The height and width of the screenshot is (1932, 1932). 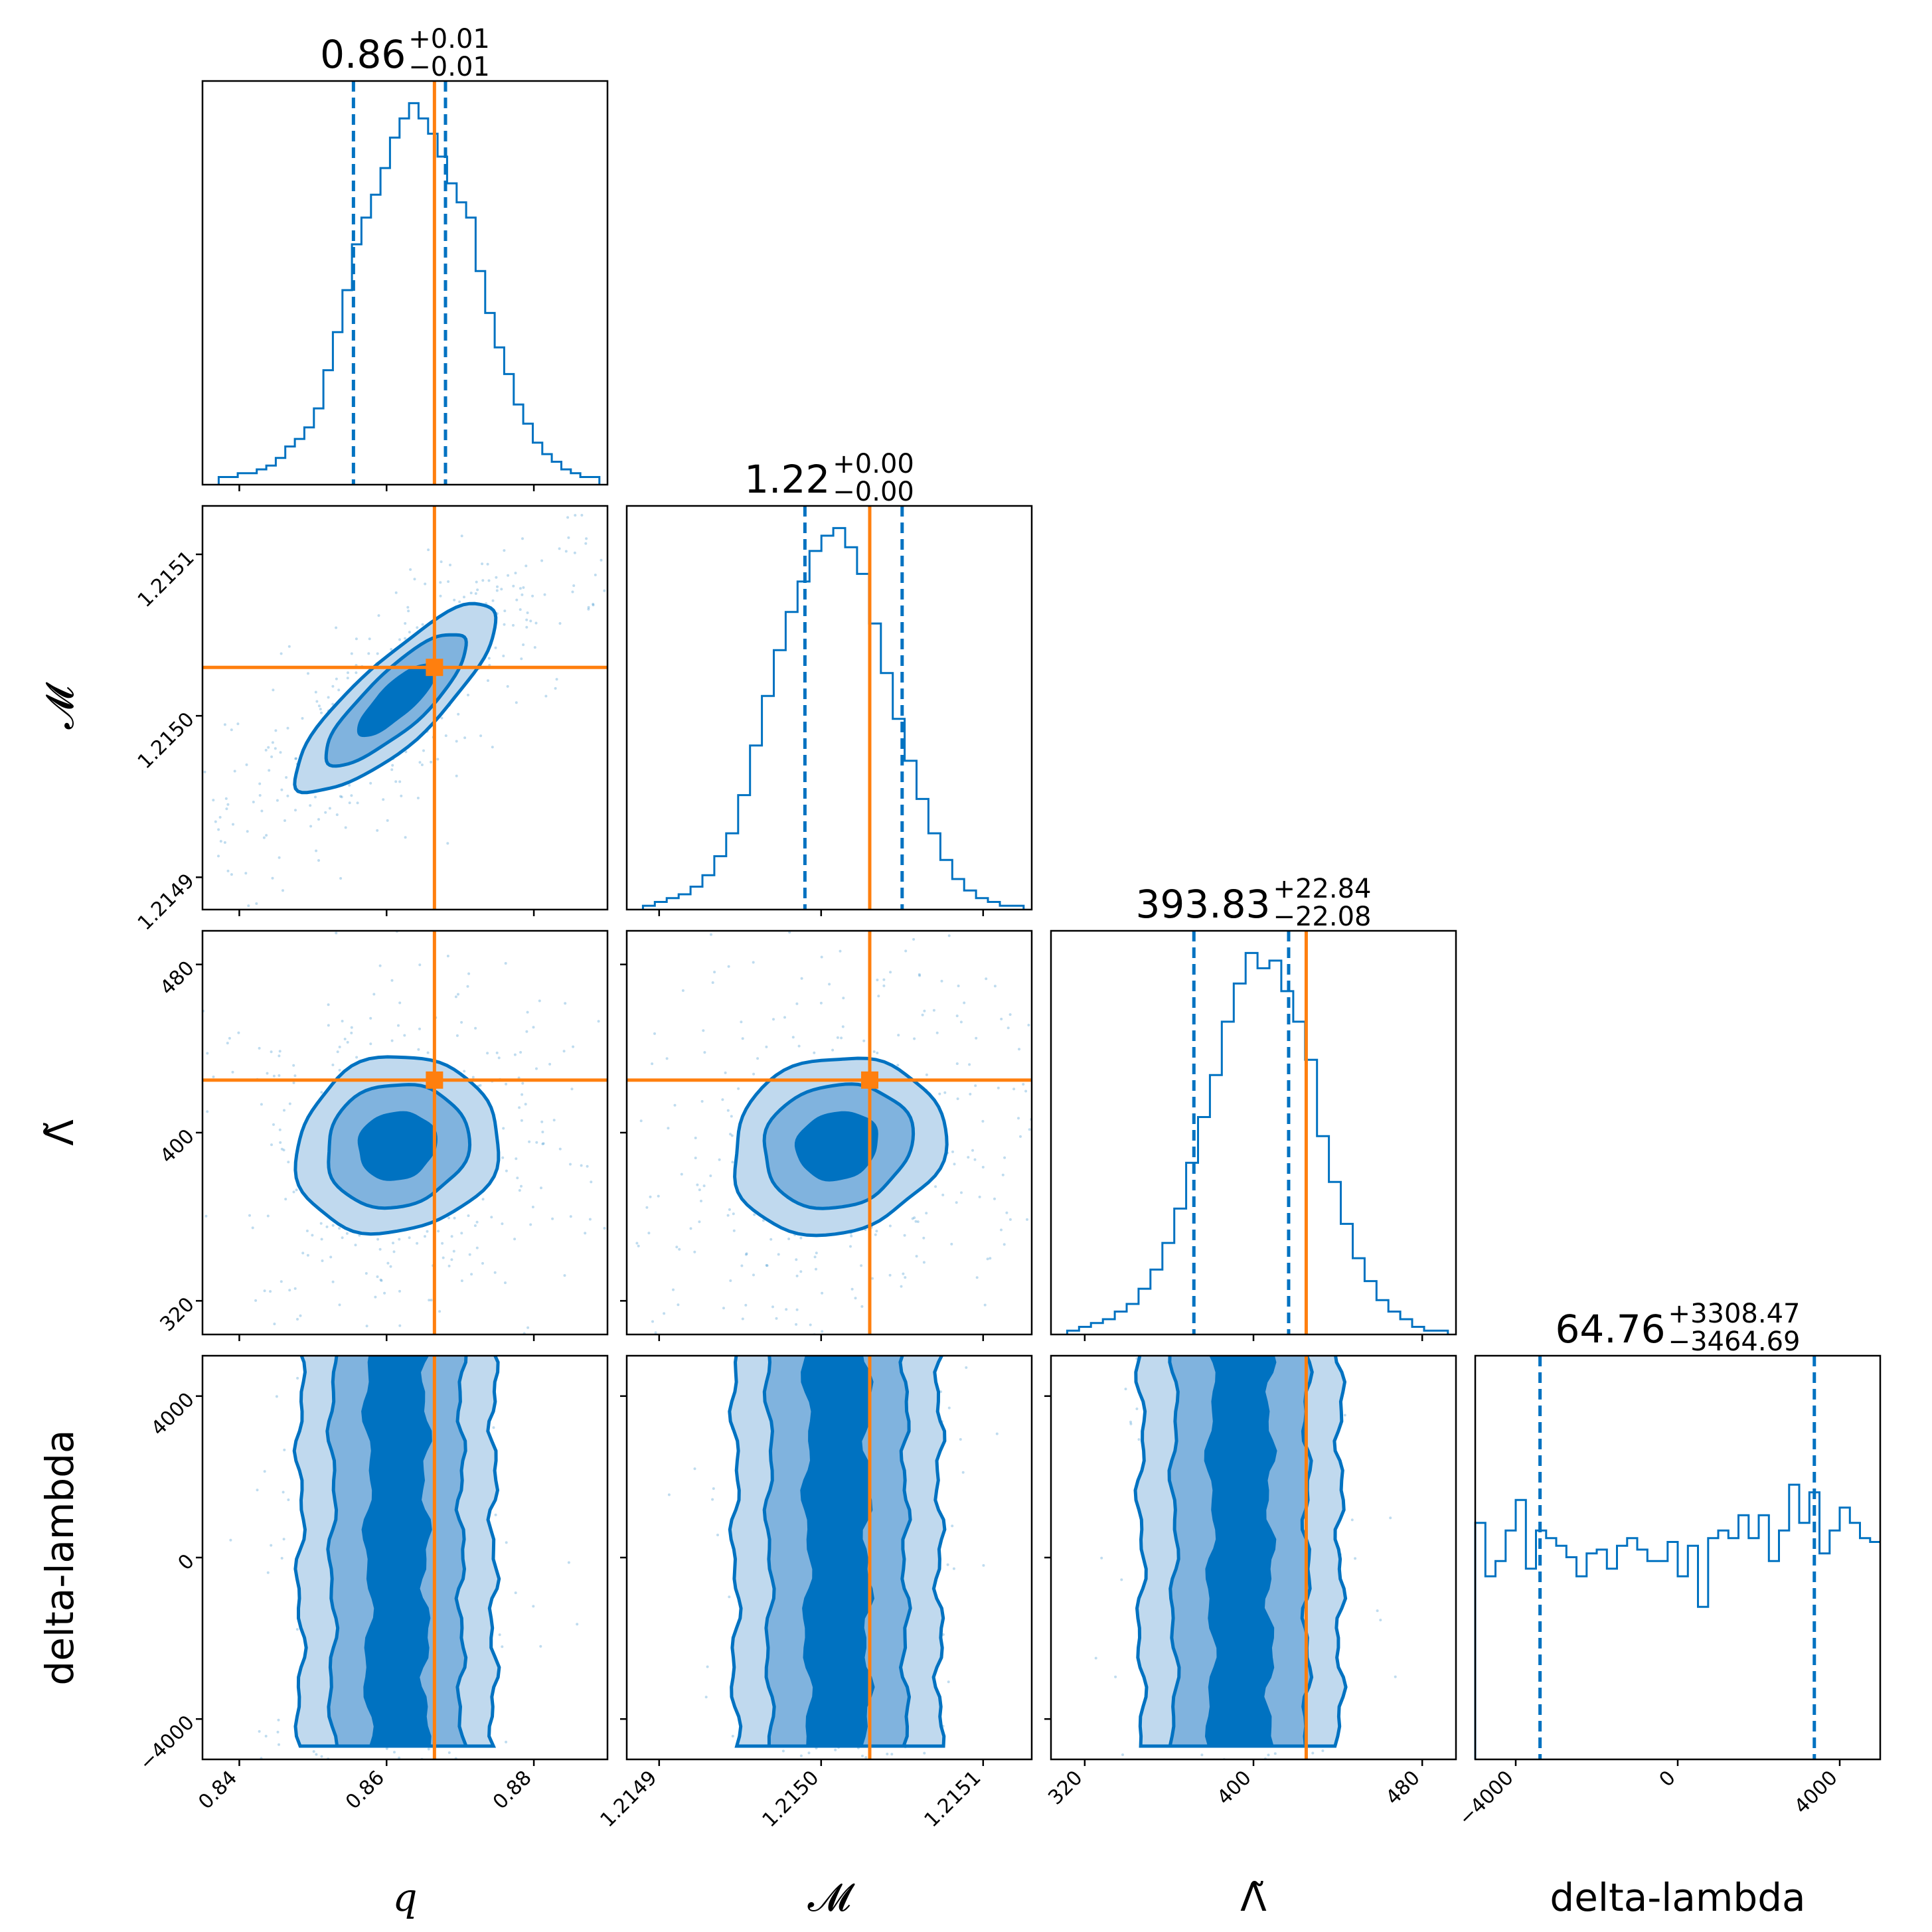 I want to click on x-tick-label: 1.2150, so click(x=791, y=1799).